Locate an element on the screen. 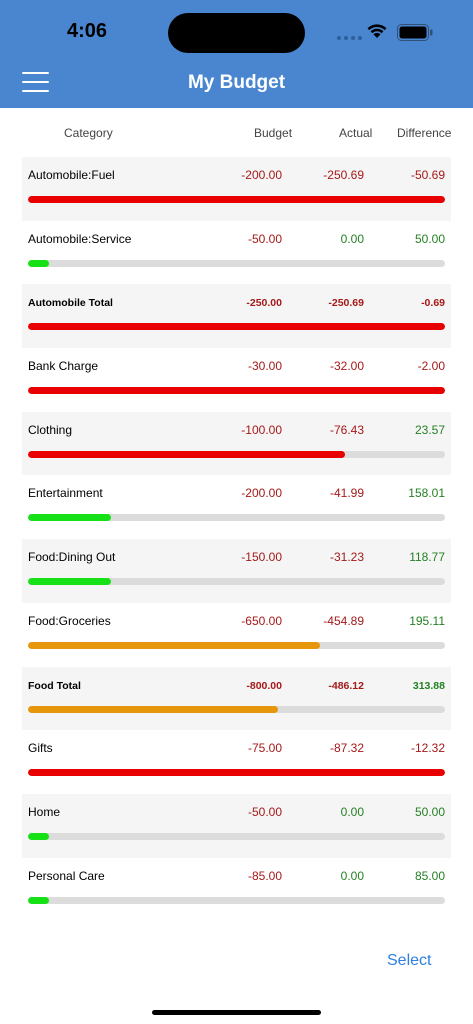 Image resolution: width=473 pixels, height=1024 pixels. row-category: Food Total is located at coordinates (54, 685).